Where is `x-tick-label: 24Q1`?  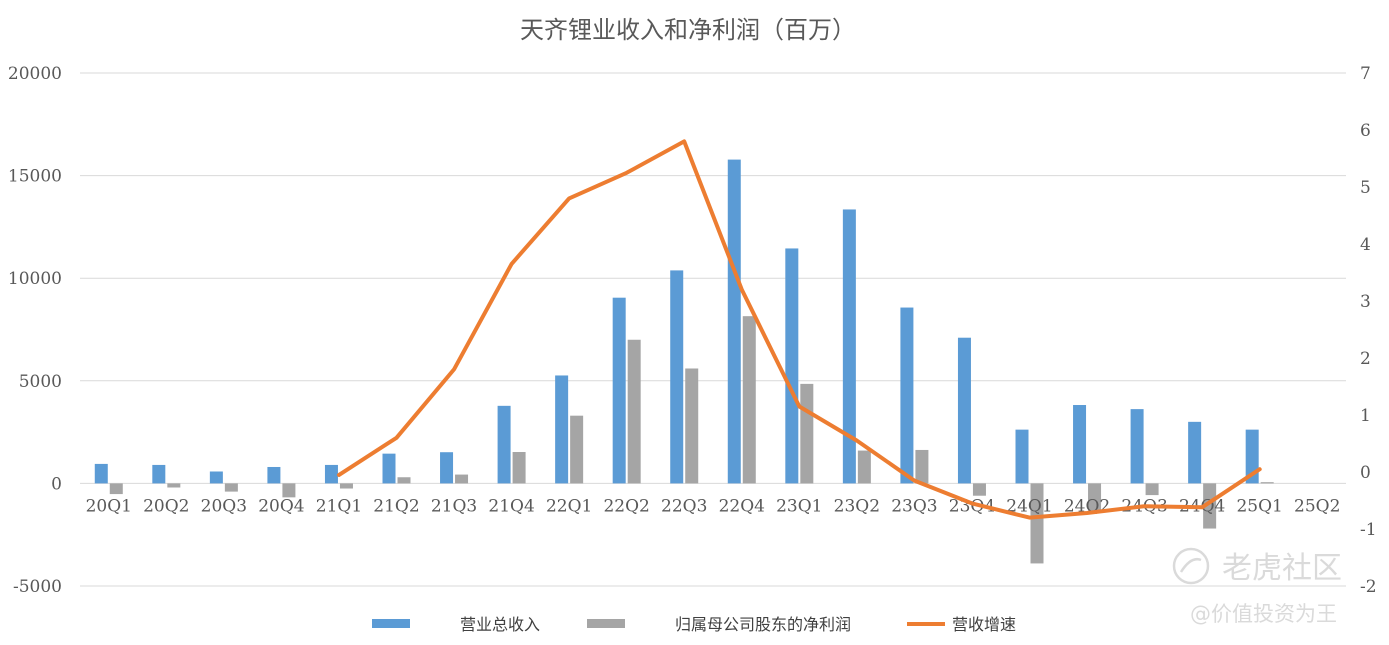
x-tick-label: 24Q1 is located at coordinates (1029, 506).